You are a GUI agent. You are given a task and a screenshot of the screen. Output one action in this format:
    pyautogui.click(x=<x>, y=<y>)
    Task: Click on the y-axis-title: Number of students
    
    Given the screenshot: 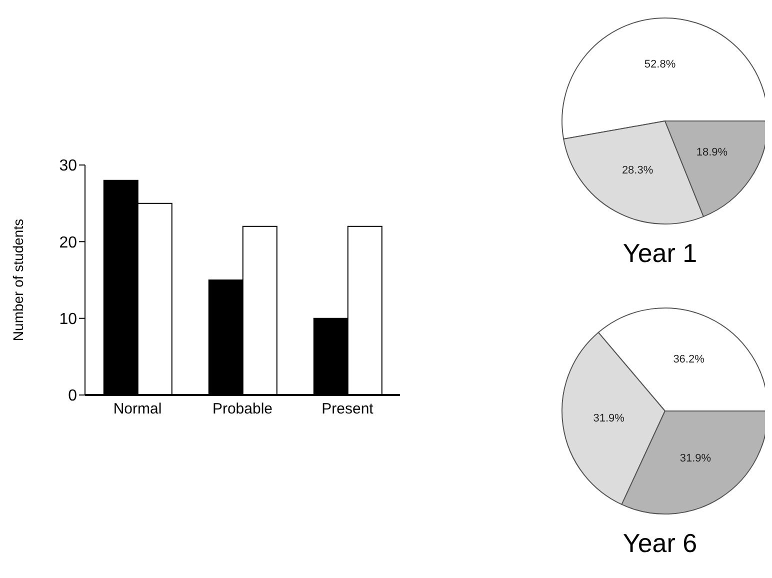 What is the action you would take?
    pyautogui.click(x=18, y=280)
    